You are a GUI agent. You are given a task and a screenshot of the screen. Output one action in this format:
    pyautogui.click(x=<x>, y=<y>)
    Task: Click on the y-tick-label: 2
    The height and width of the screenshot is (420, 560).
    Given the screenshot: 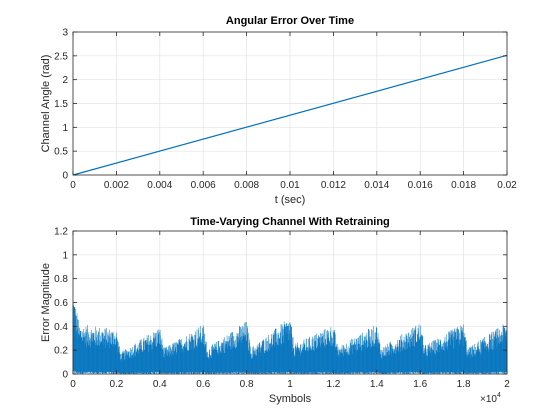 What is the action you would take?
    pyautogui.click(x=65, y=80)
    